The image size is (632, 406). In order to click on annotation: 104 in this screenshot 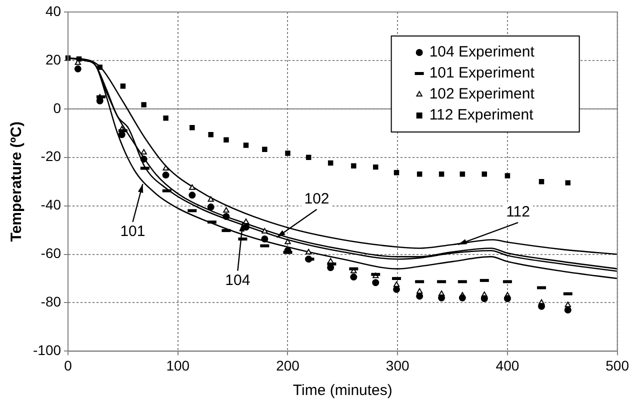, I will do `click(237, 280)`.